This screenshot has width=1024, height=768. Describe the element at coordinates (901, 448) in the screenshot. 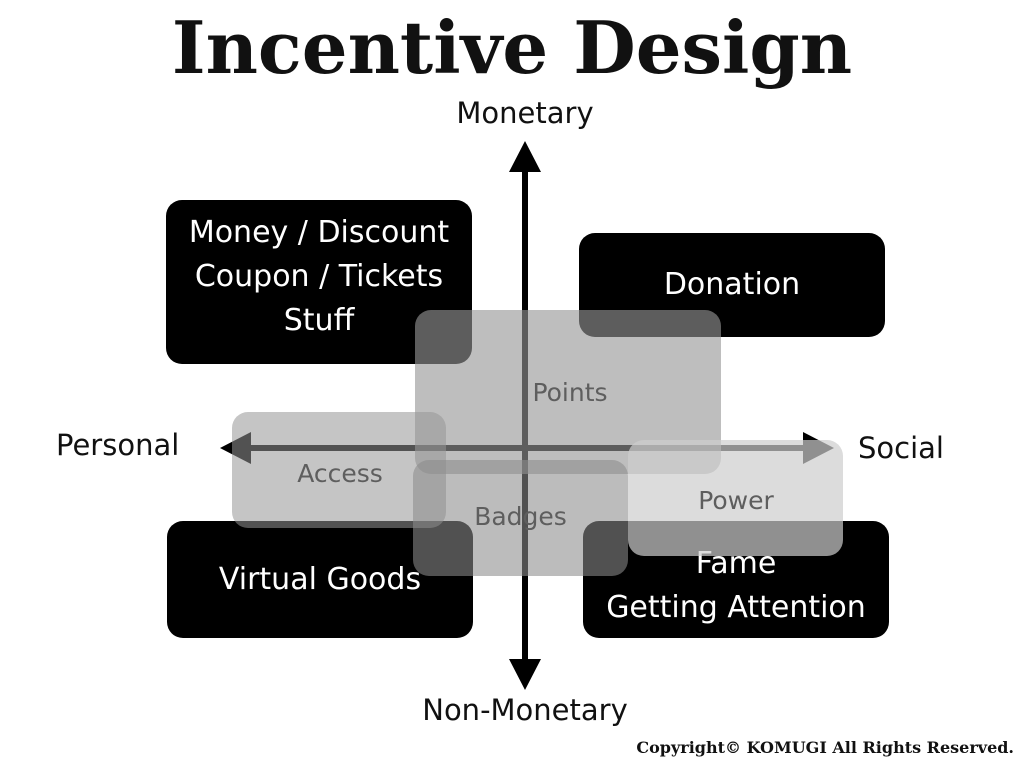

I see `axis-label-social: Social` at that location.